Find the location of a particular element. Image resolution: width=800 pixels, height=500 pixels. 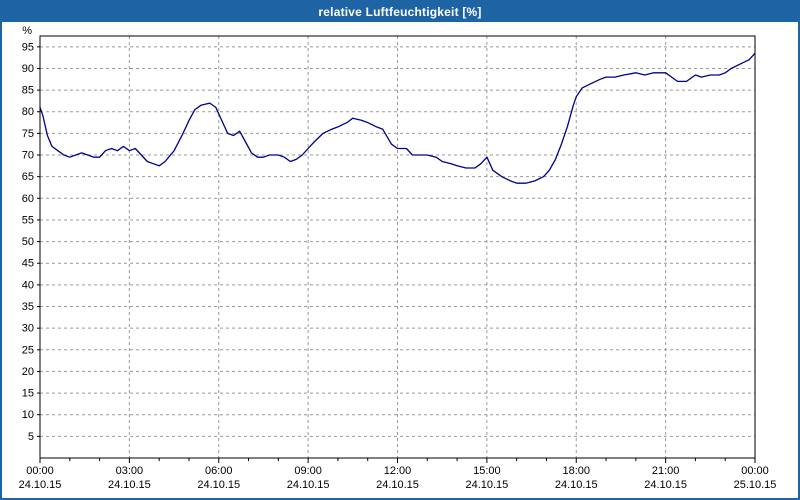

svg-text: 25.10.15 is located at coordinates (755, 485).